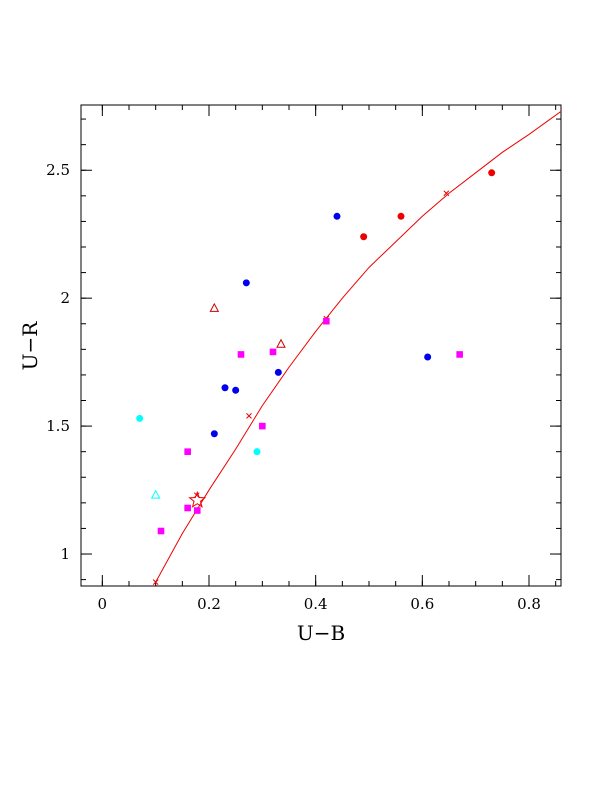  I want to click on y-tick-label: 2.5, so click(58, 170).